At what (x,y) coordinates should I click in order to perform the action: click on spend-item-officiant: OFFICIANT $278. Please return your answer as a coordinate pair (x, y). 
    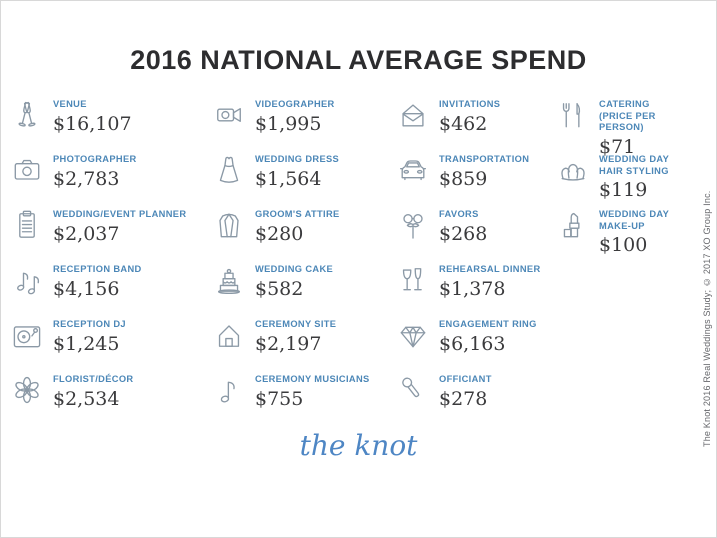
    Looking at the image, I should click on (475, 399).